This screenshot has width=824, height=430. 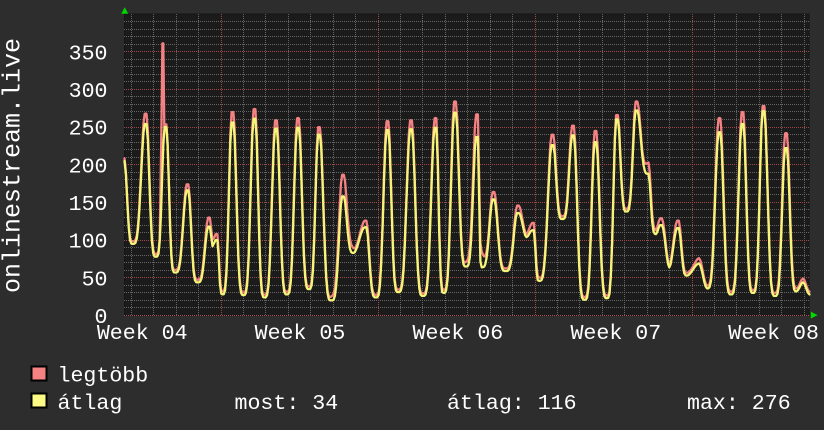 What do you see at coordinates (90, 404) in the screenshot?
I see `svg-text: átlag` at bounding box center [90, 404].